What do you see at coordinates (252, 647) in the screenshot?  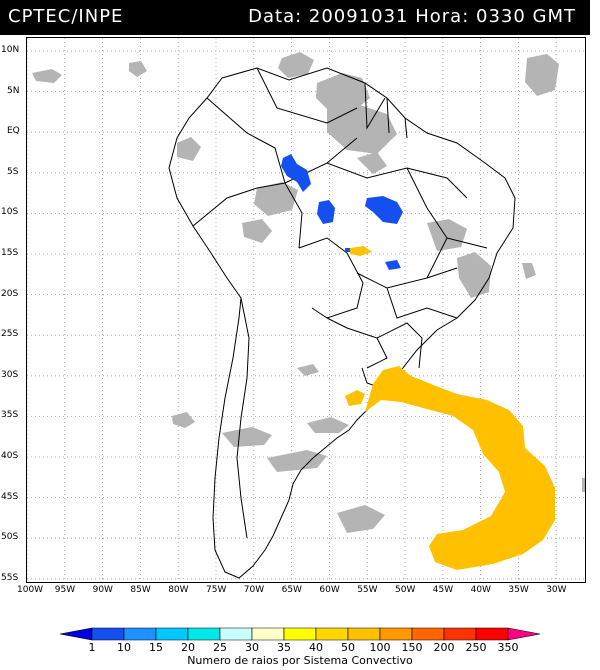 I see `legend-level-label: 30` at bounding box center [252, 647].